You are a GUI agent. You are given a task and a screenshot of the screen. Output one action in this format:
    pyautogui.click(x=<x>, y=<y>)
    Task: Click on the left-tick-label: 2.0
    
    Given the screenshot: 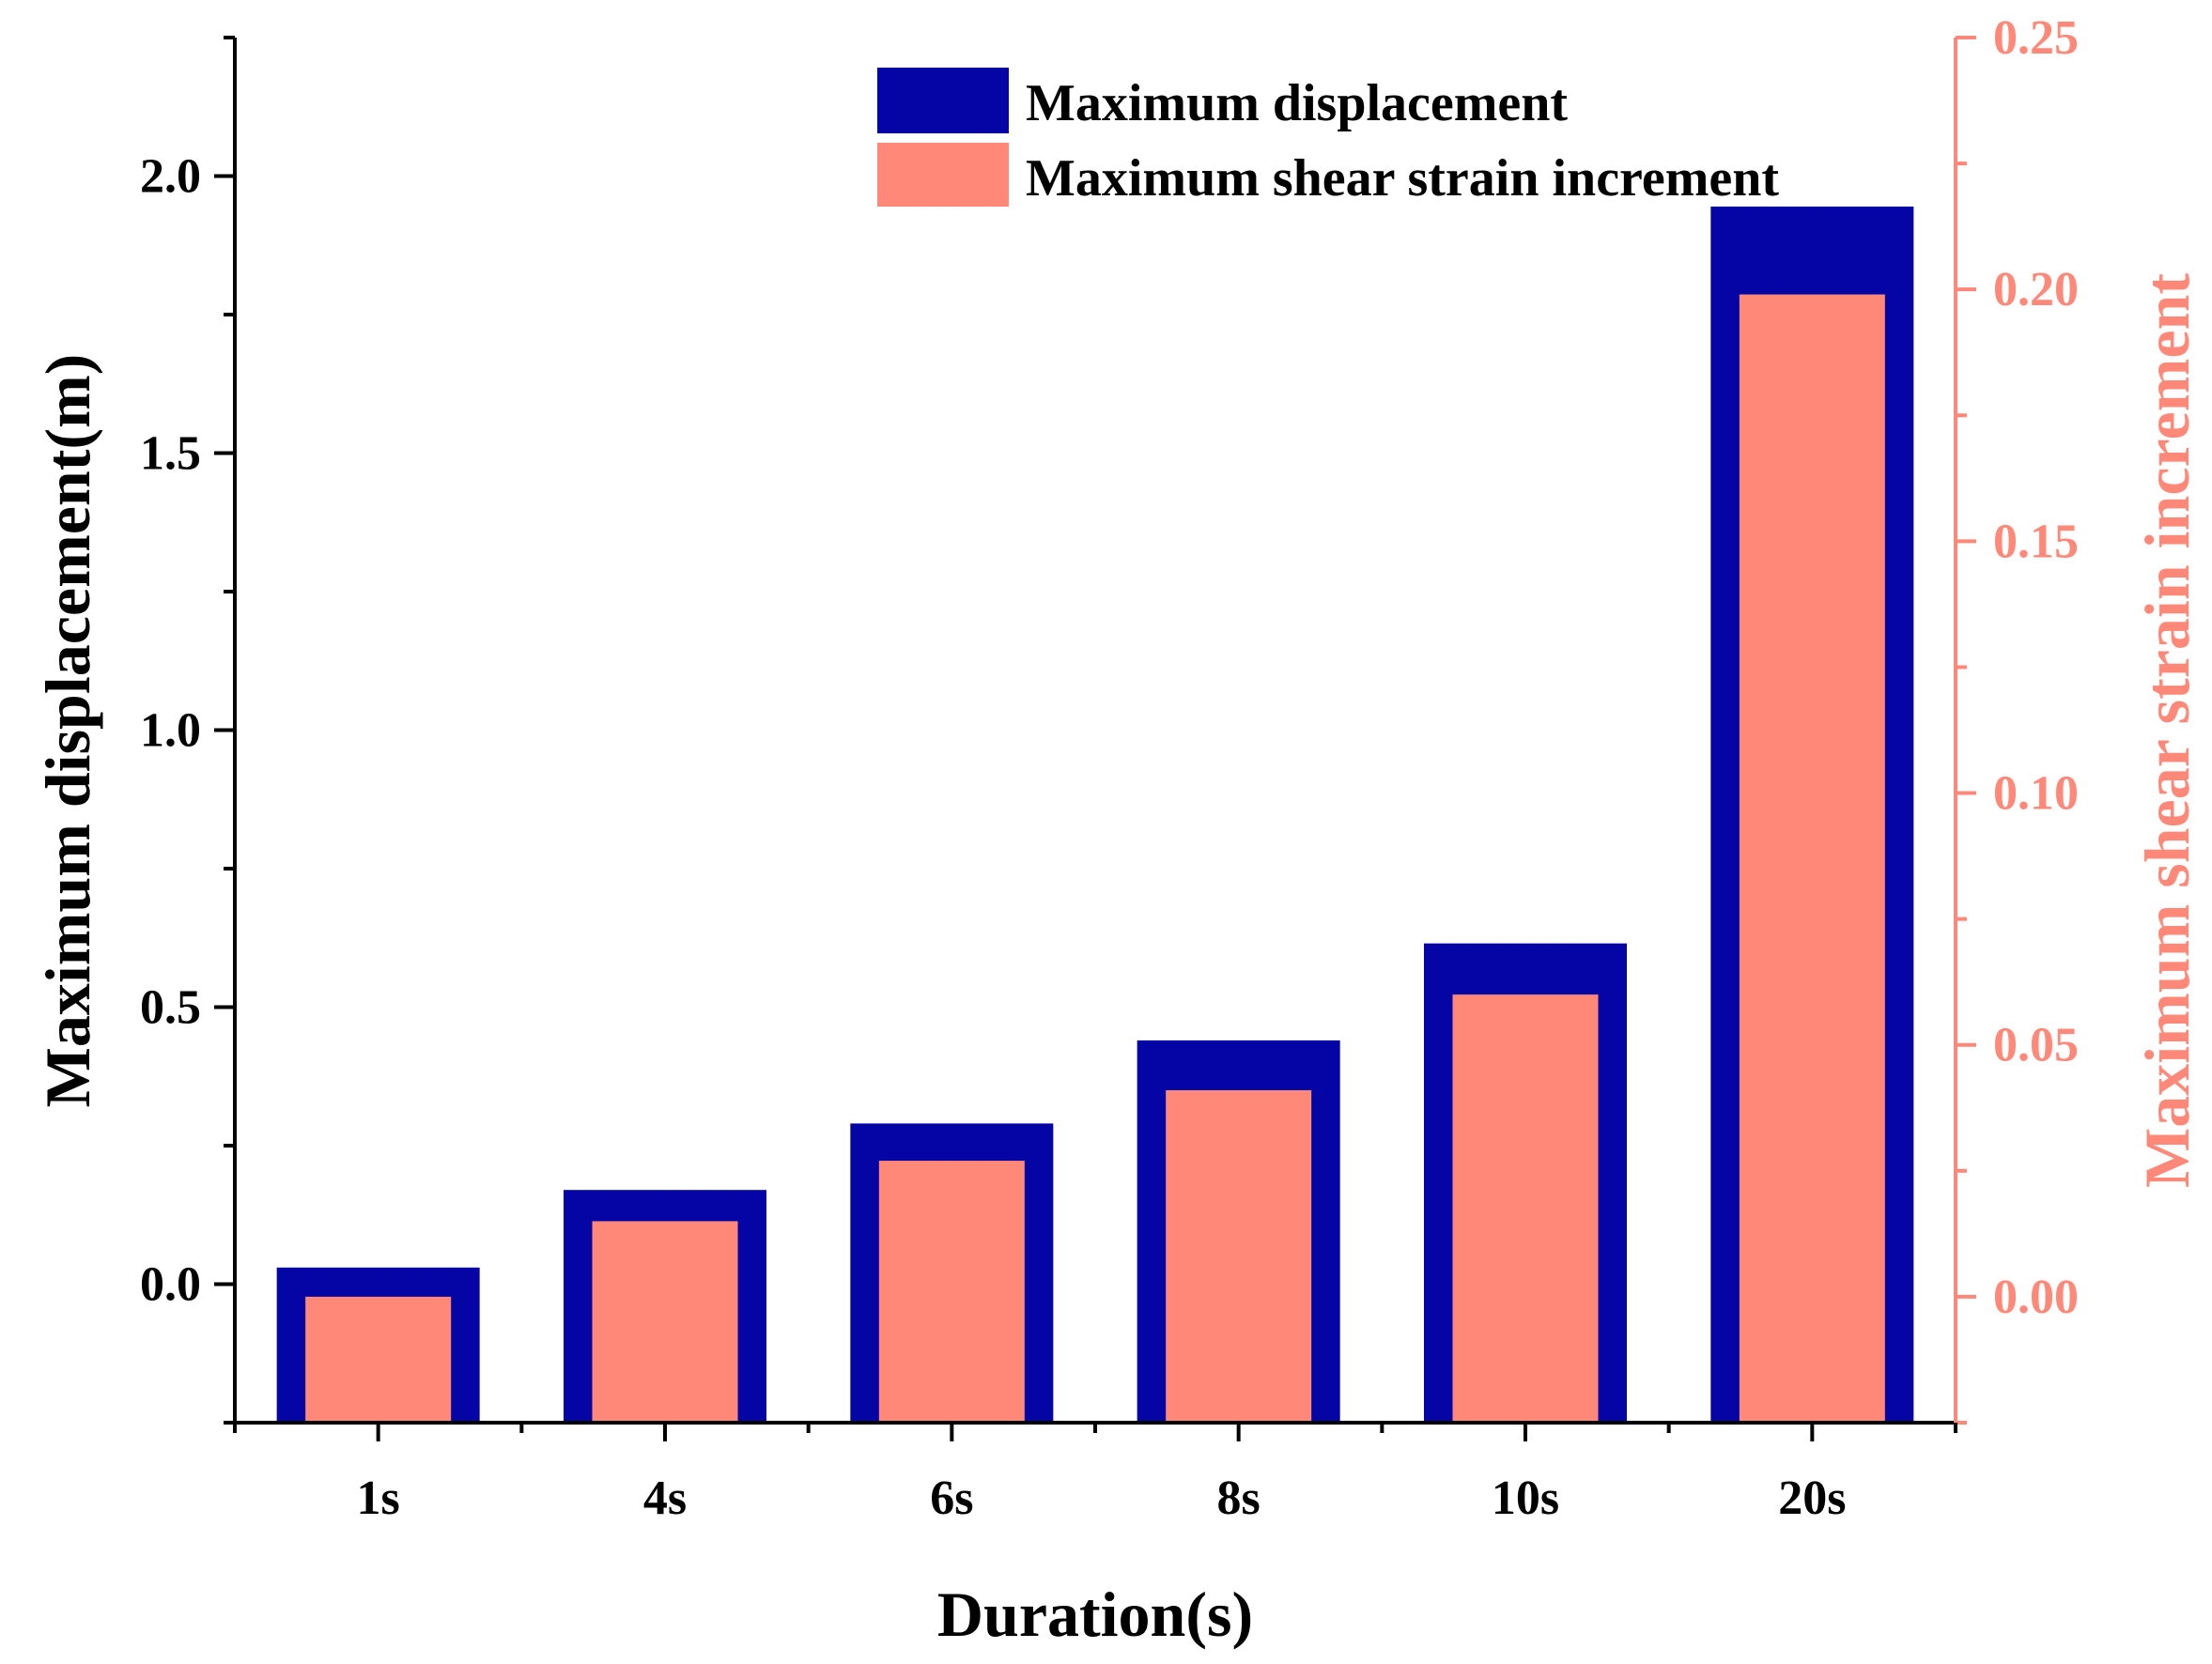 What is the action you would take?
    pyautogui.click(x=171, y=177)
    